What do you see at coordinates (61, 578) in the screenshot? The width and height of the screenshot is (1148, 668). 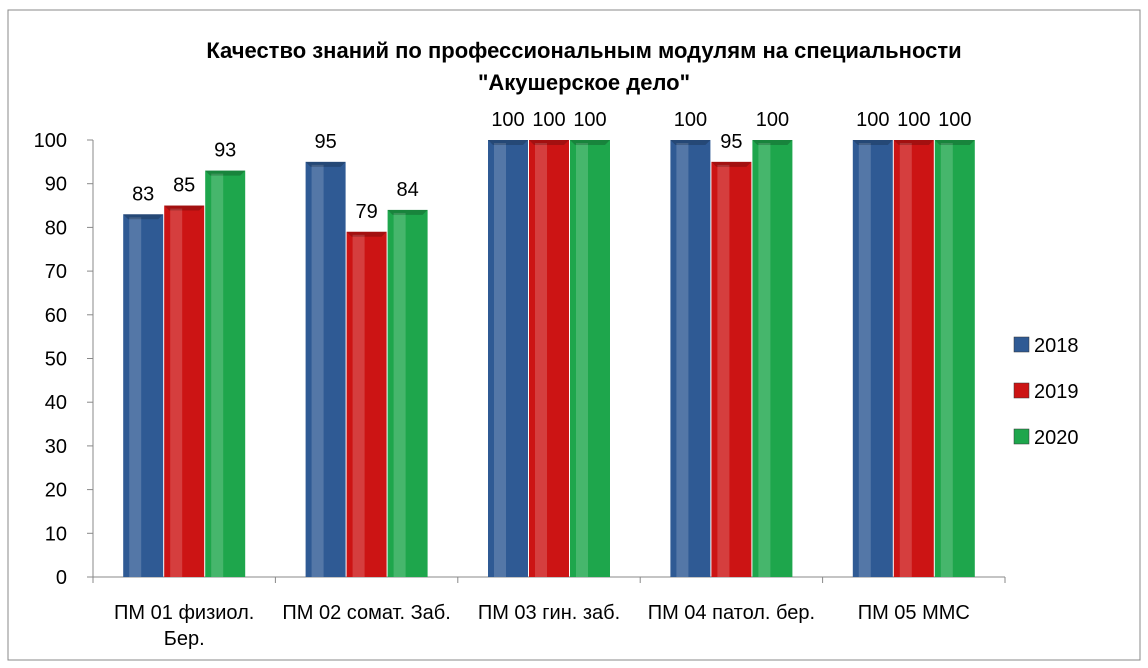 I see `y-tick-label: 0` at bounding box center [61, 578].